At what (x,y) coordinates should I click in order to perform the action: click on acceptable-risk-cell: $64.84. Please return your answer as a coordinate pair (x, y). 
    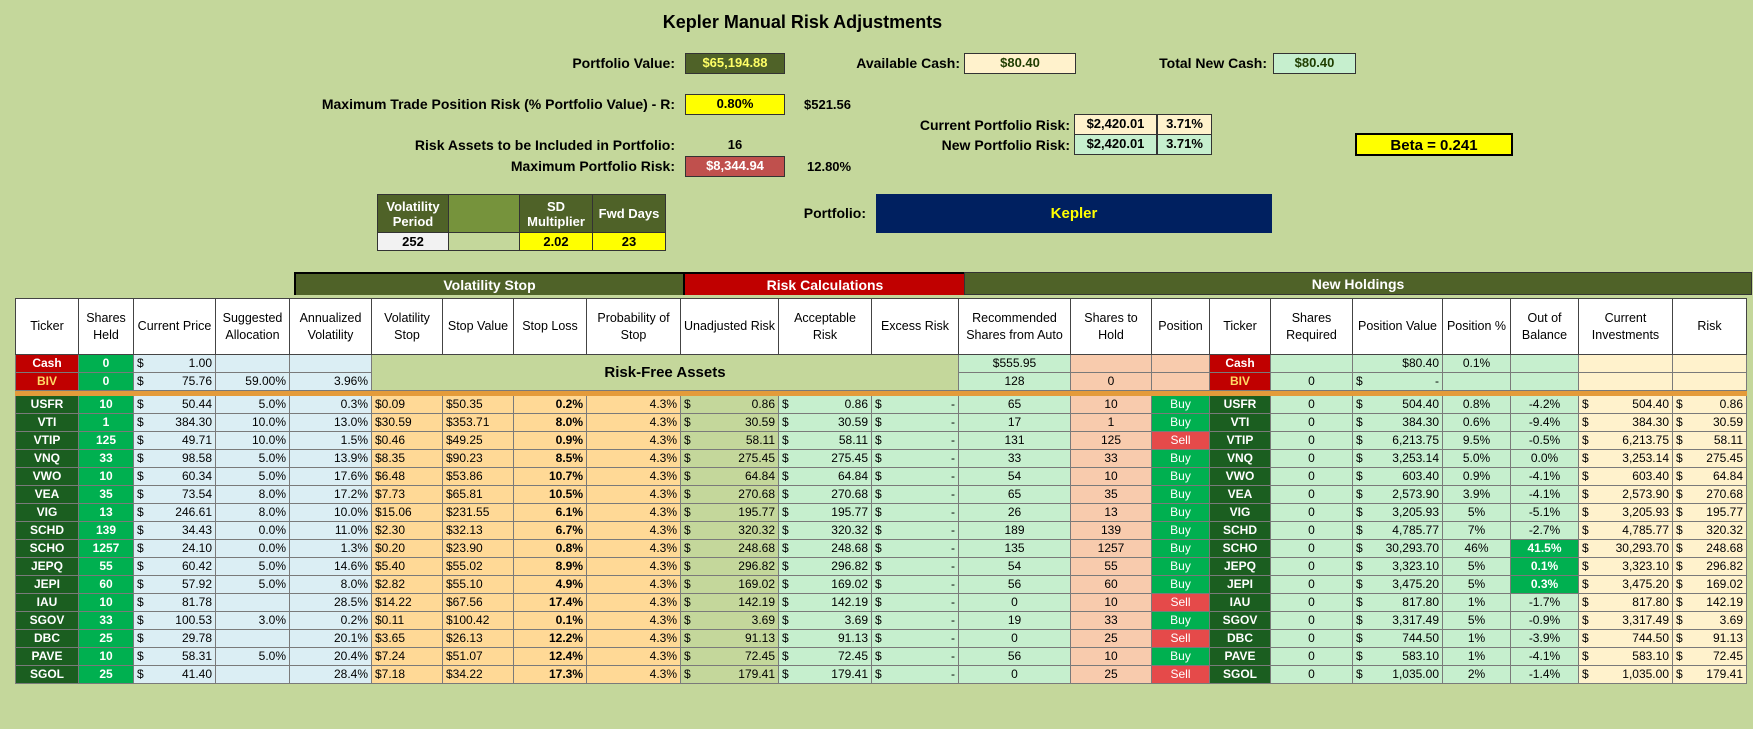
    Looking at the image, I should click on (825, 476).